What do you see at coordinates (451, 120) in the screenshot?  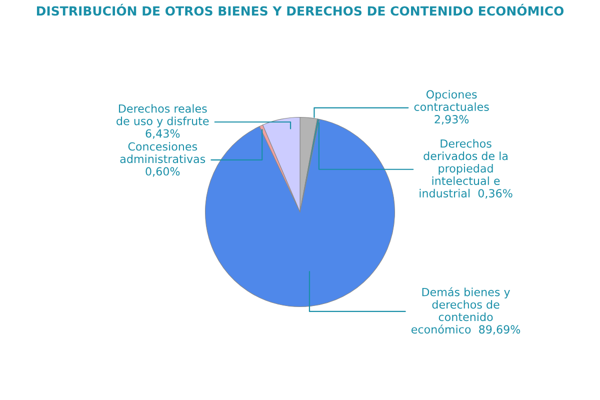 I see `data-label: 2,93%` at bounding box center [451, 120].